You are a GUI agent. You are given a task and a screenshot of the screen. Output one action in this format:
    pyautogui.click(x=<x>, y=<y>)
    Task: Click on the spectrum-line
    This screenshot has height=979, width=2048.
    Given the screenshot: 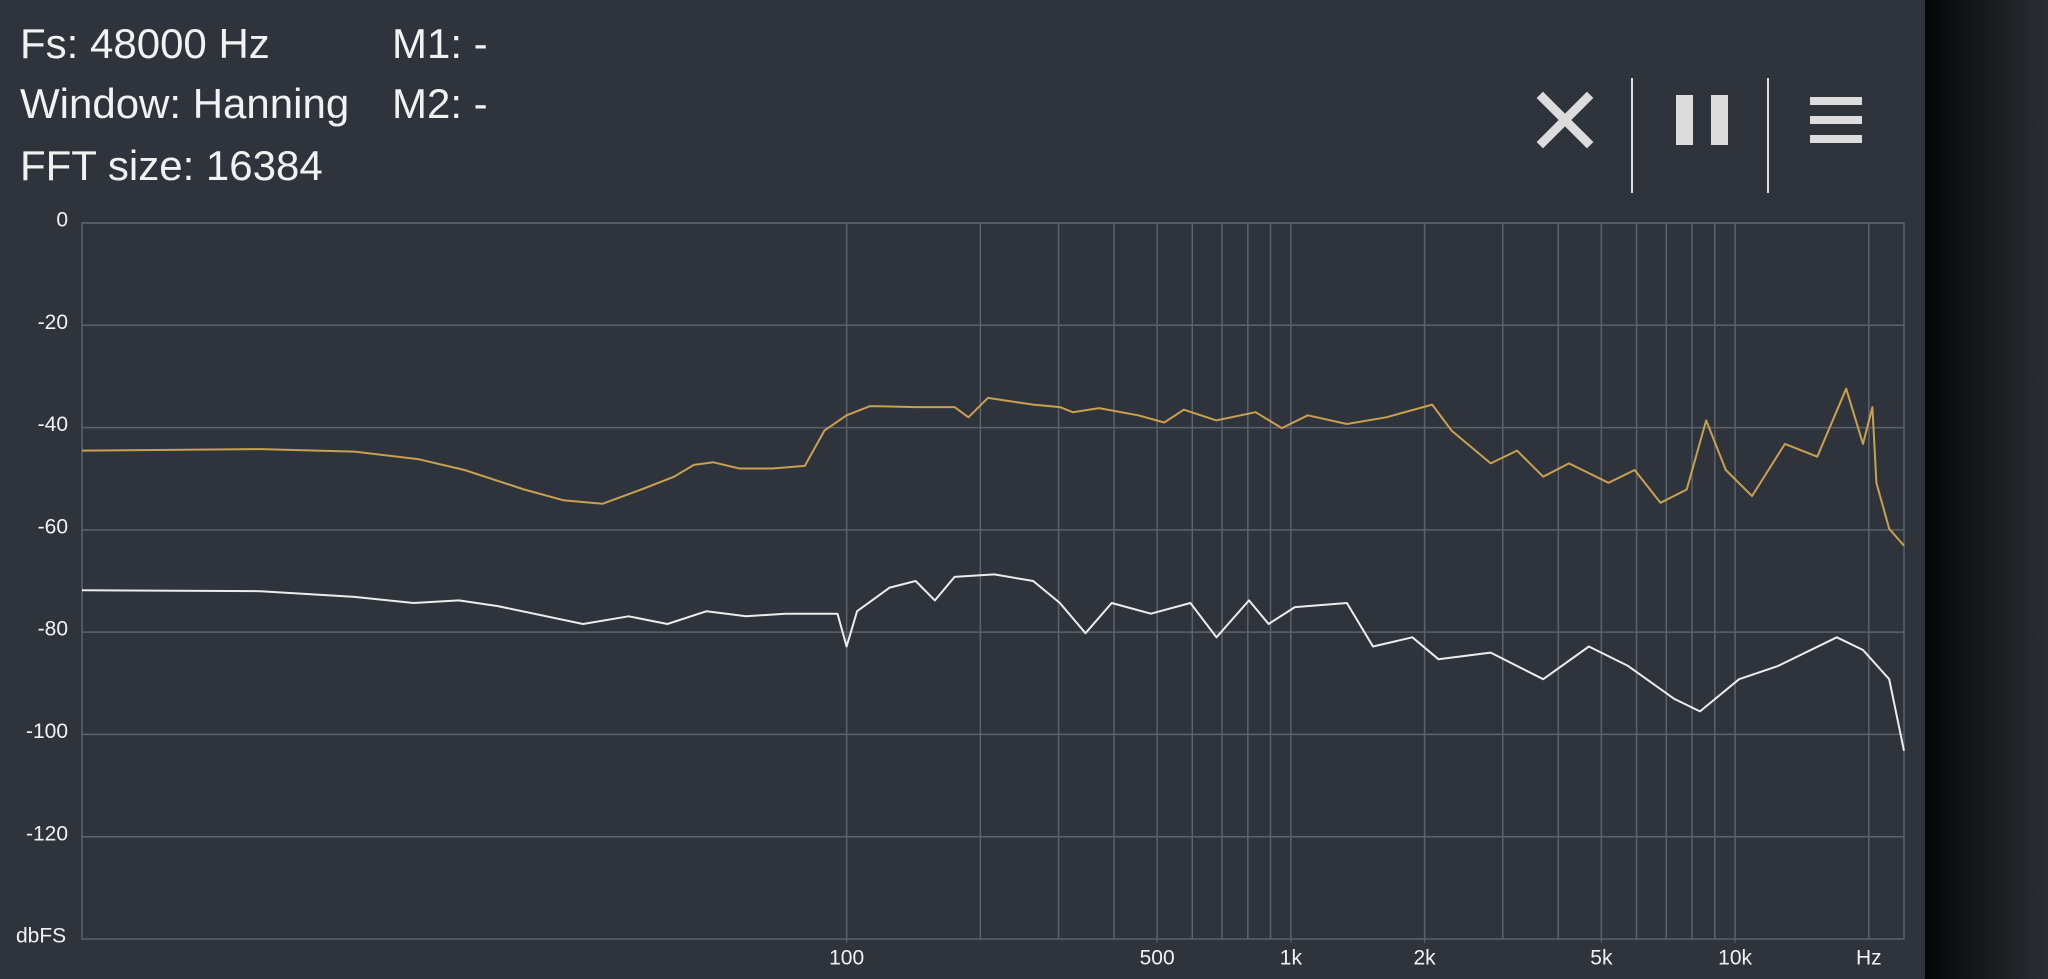 What is the action you would take?
    pyautogui.click(x=993, y=467)
    